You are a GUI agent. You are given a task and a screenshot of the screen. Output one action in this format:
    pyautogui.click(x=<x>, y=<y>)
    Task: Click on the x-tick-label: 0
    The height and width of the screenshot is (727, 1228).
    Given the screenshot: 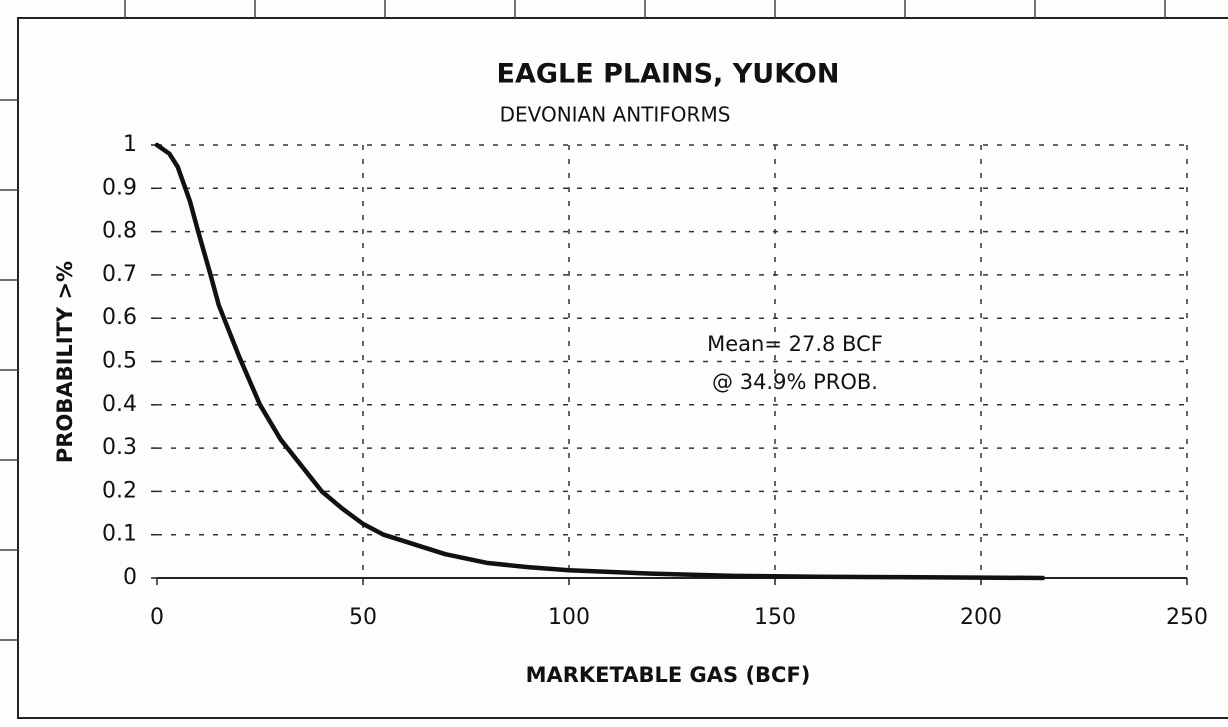 What is the action you would take?
    pyautogui.click(x=157, y=617)
    